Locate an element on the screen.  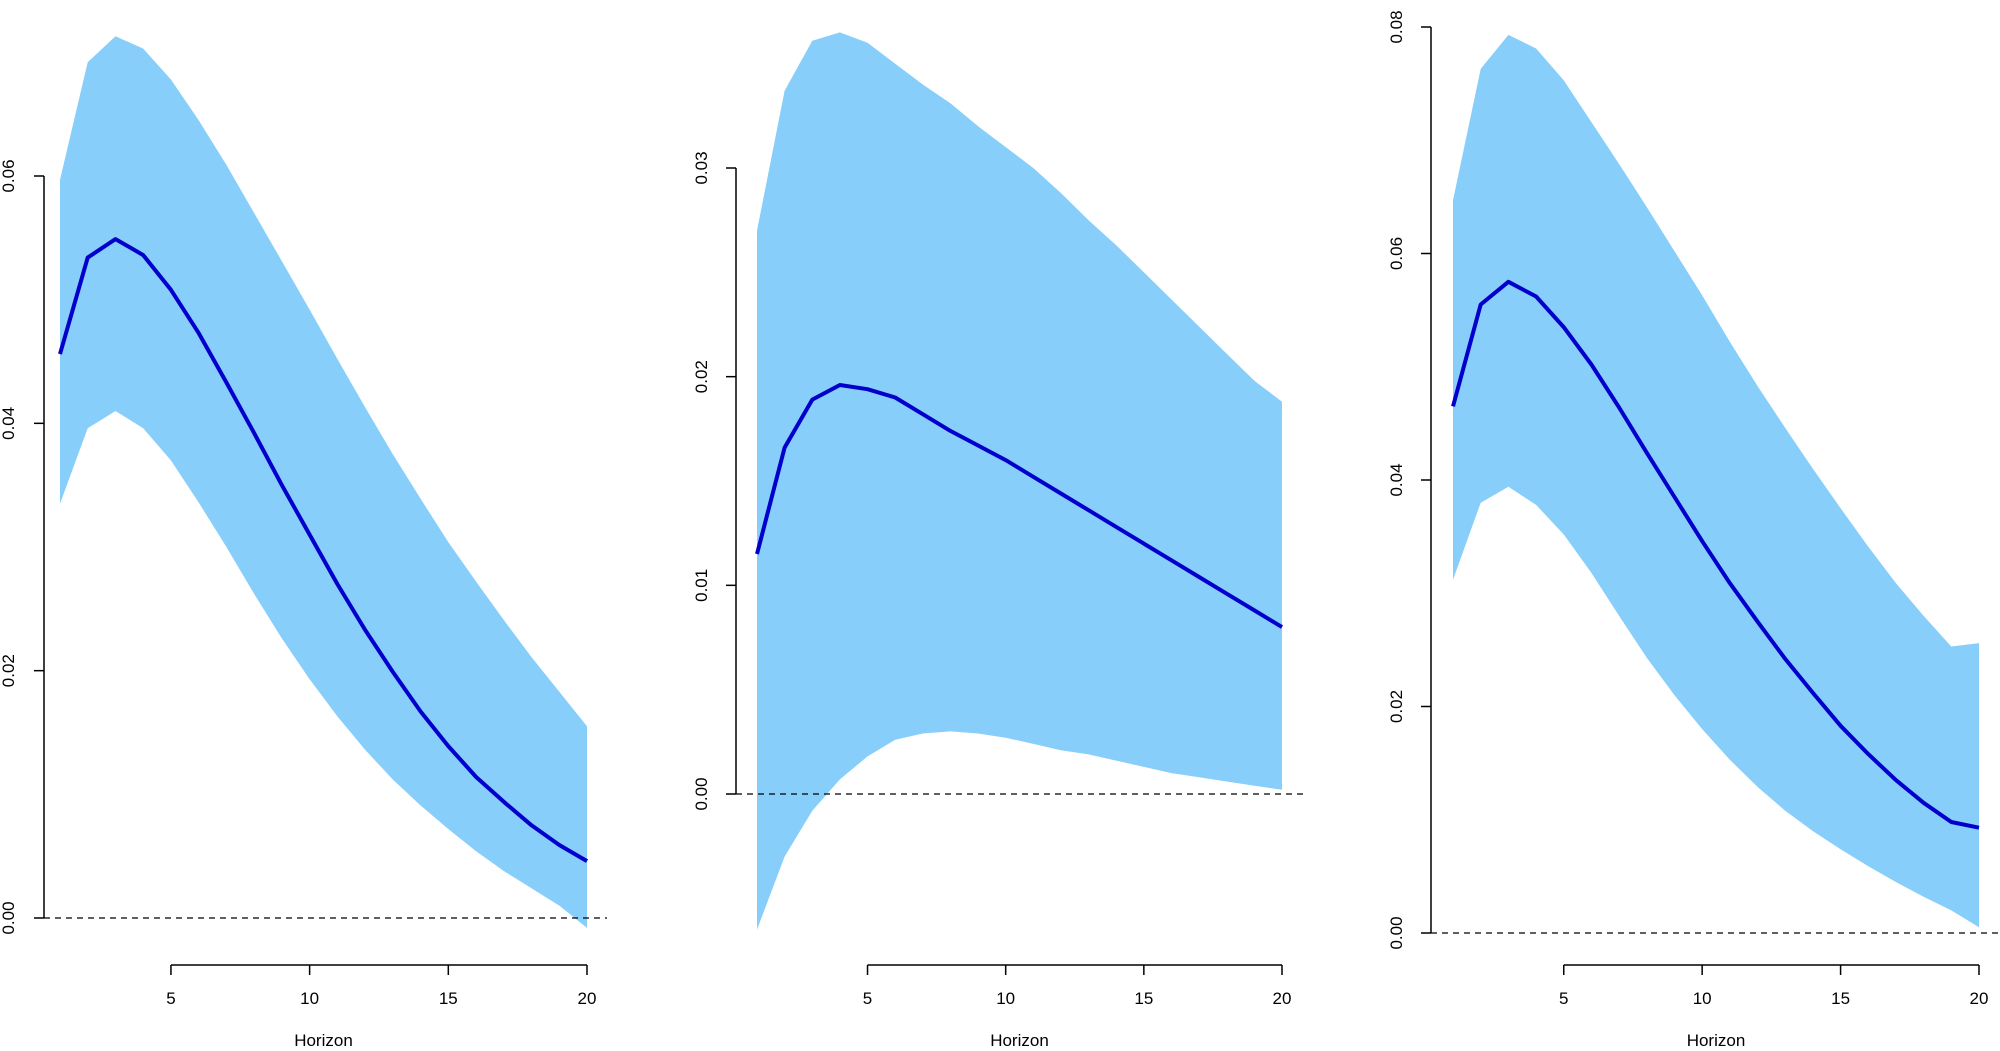
y-tick-label: 0.08 is located at coordinates (1396, 26).